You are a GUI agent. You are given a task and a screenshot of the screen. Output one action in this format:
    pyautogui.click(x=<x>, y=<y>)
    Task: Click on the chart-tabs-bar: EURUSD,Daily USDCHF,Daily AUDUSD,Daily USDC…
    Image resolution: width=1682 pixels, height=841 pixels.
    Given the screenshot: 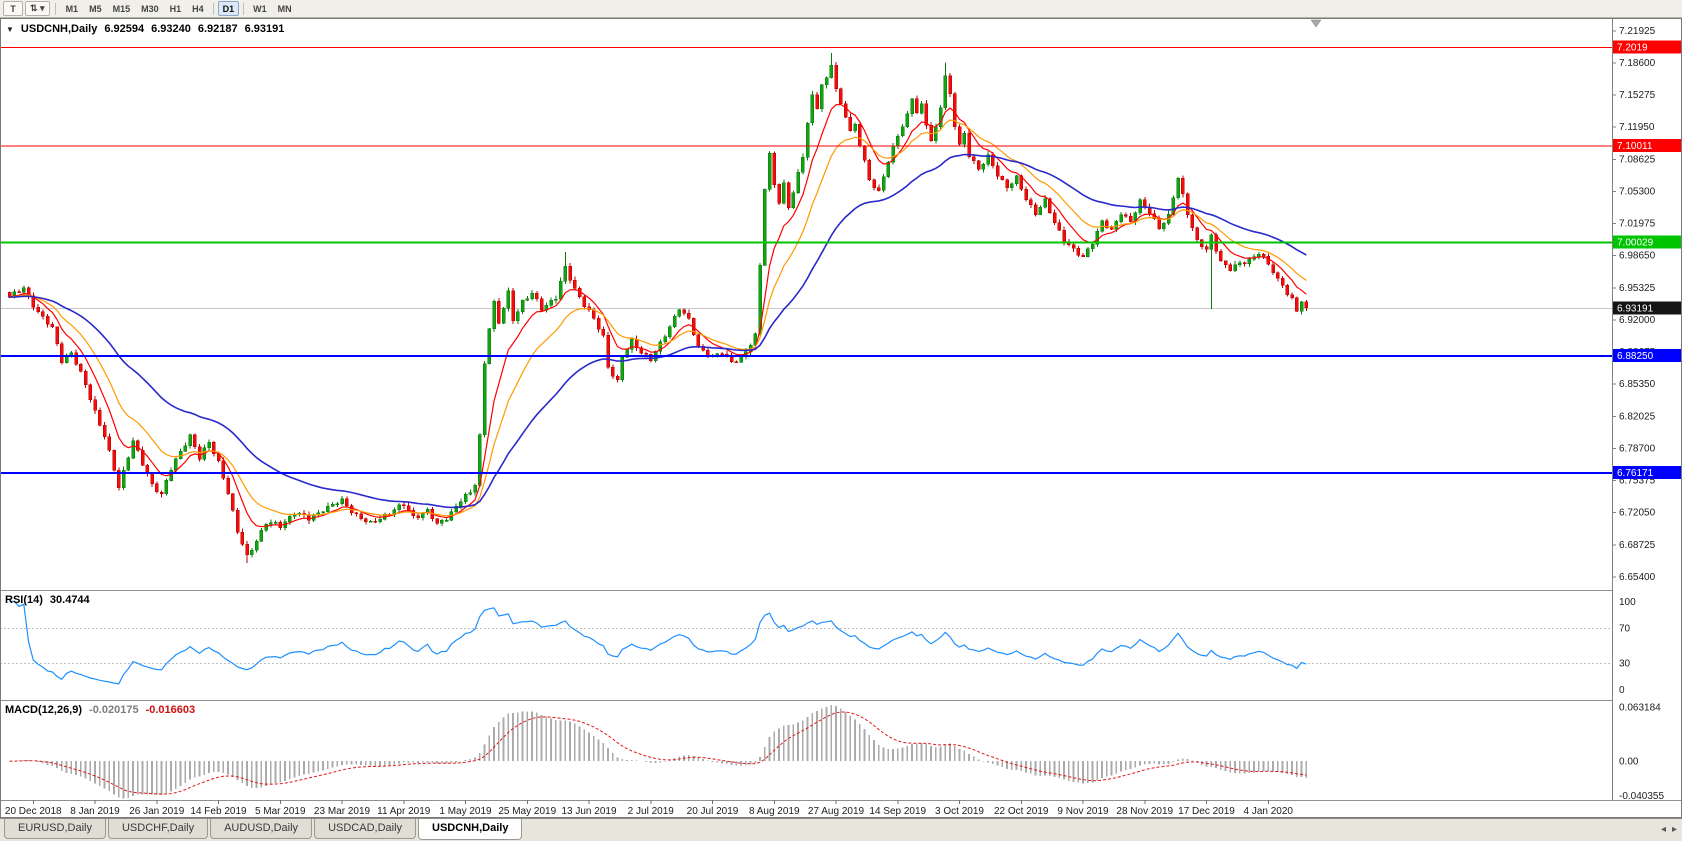 What is the action you would take?
    pyautogui.click(x=841, y=829)
    